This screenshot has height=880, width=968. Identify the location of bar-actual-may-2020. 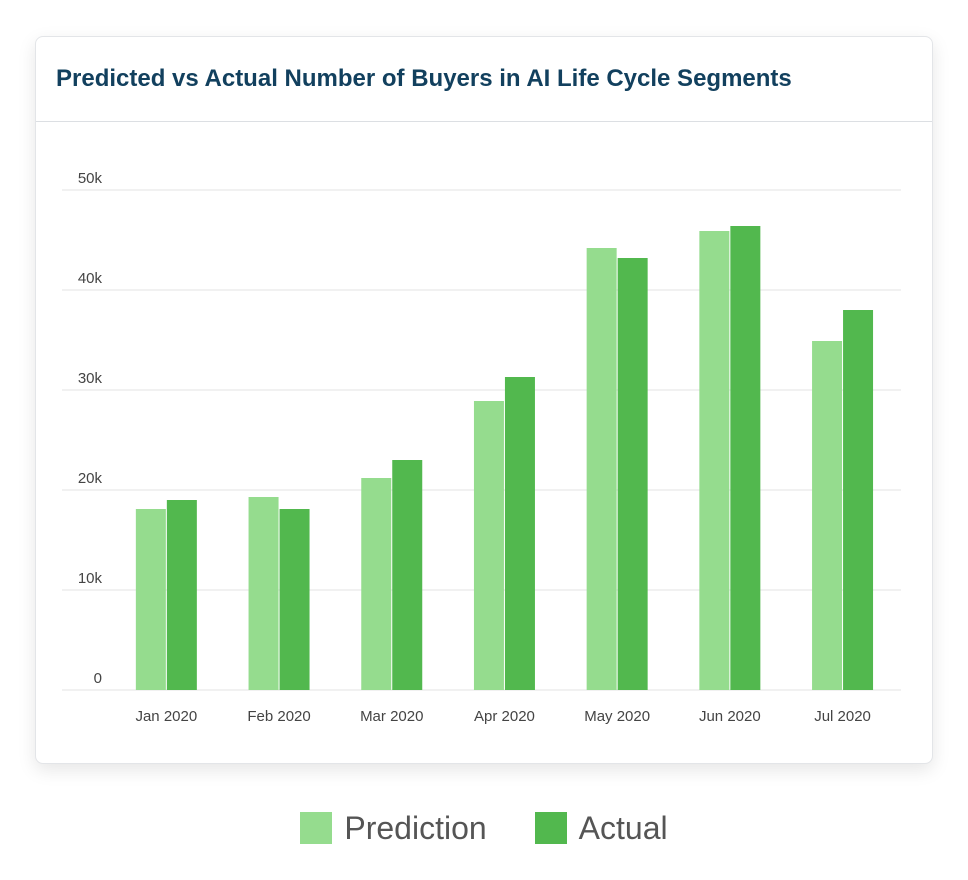
(632, 474).